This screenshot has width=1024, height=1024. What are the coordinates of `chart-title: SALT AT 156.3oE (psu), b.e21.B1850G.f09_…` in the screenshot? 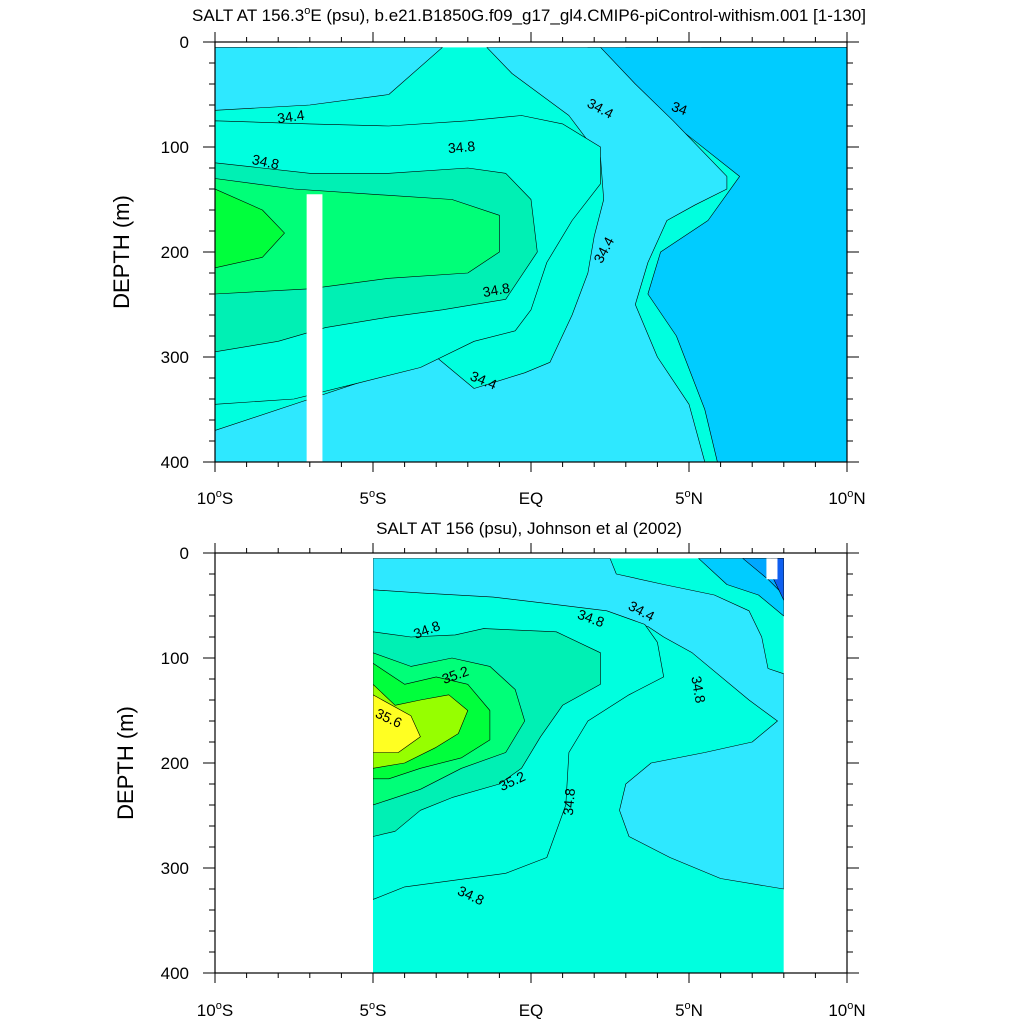 It's located at (529, 15).